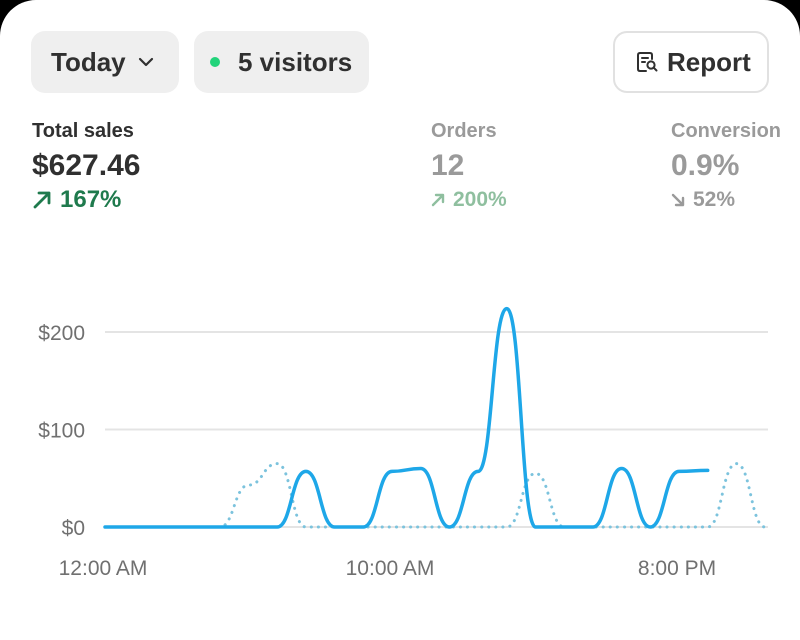 Image resolution: width=800 pixels, height=640 pixels. I want to click on x-tick-label: 12:00 AM, so click(103, 568).